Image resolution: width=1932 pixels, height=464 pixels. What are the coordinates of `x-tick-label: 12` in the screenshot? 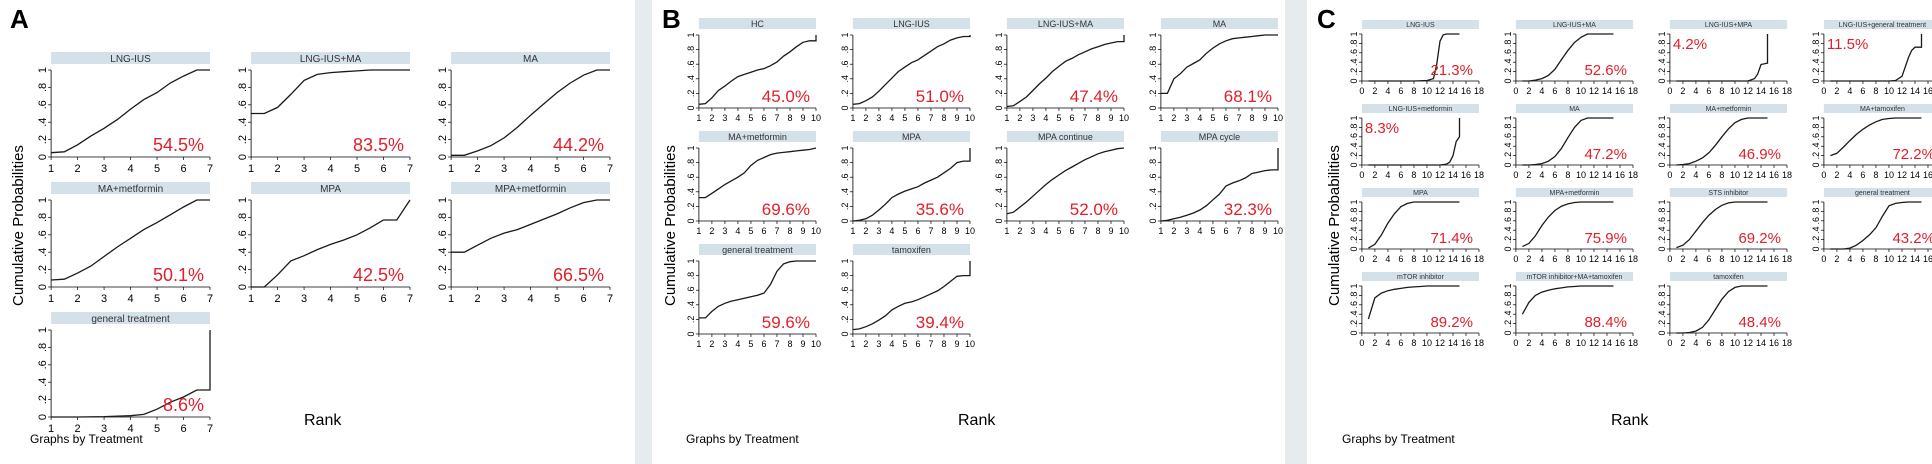 It's located at (1902, 91).